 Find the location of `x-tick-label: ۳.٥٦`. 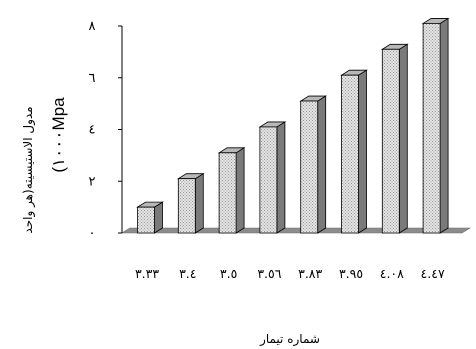

x-tick-label: ۳.٥٦ is located at coordinates (269, 273).